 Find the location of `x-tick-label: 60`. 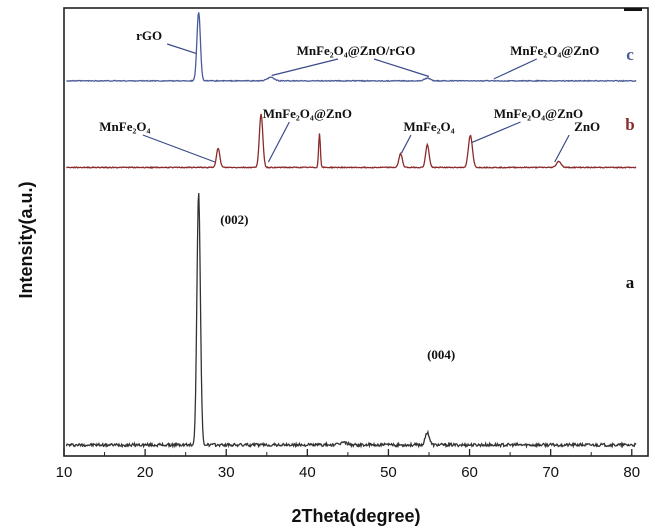

x-tick-label: 60 is located at coordinates (469, 472).